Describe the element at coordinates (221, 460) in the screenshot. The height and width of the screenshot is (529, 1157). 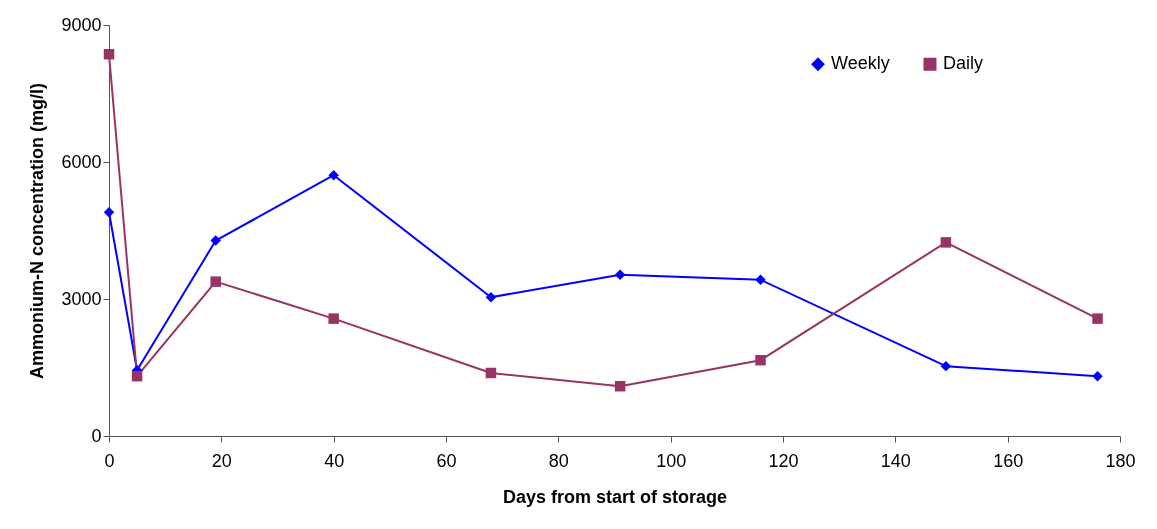
I see `x-tick-label: 20` at that location.